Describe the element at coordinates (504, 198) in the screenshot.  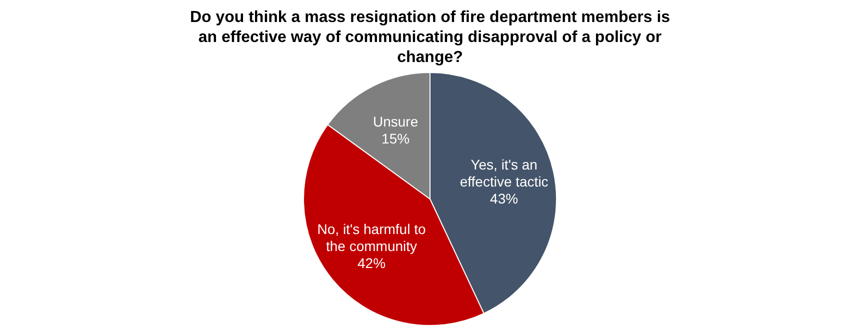
I see `data-label: 43%` at that location.